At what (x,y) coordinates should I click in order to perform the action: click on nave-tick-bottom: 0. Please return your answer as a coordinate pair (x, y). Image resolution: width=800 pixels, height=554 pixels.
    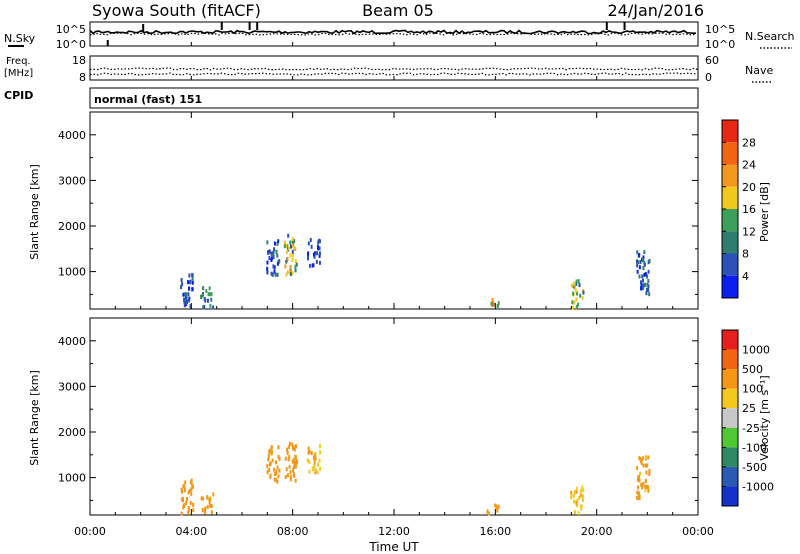
    Looking at the image, I should click on (708, 77).